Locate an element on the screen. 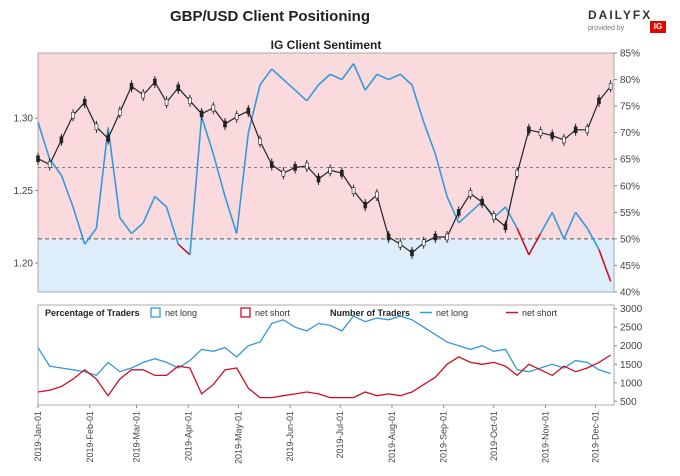  right-tick-label: 65% is located at coordinates (630, 160).